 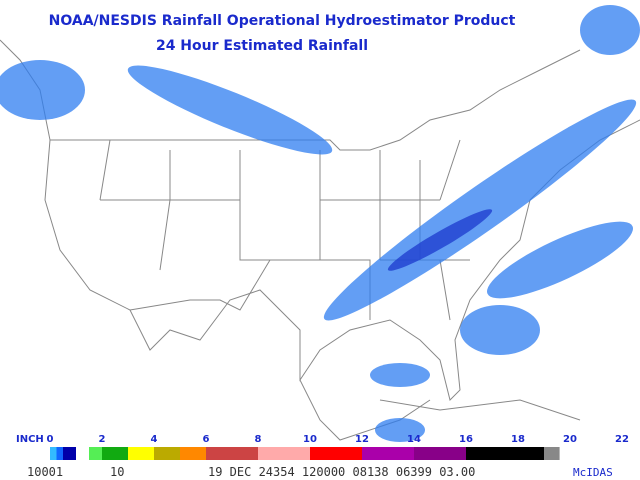 I want to click on legend-tick-label: 2, so click(x=102, y=439).